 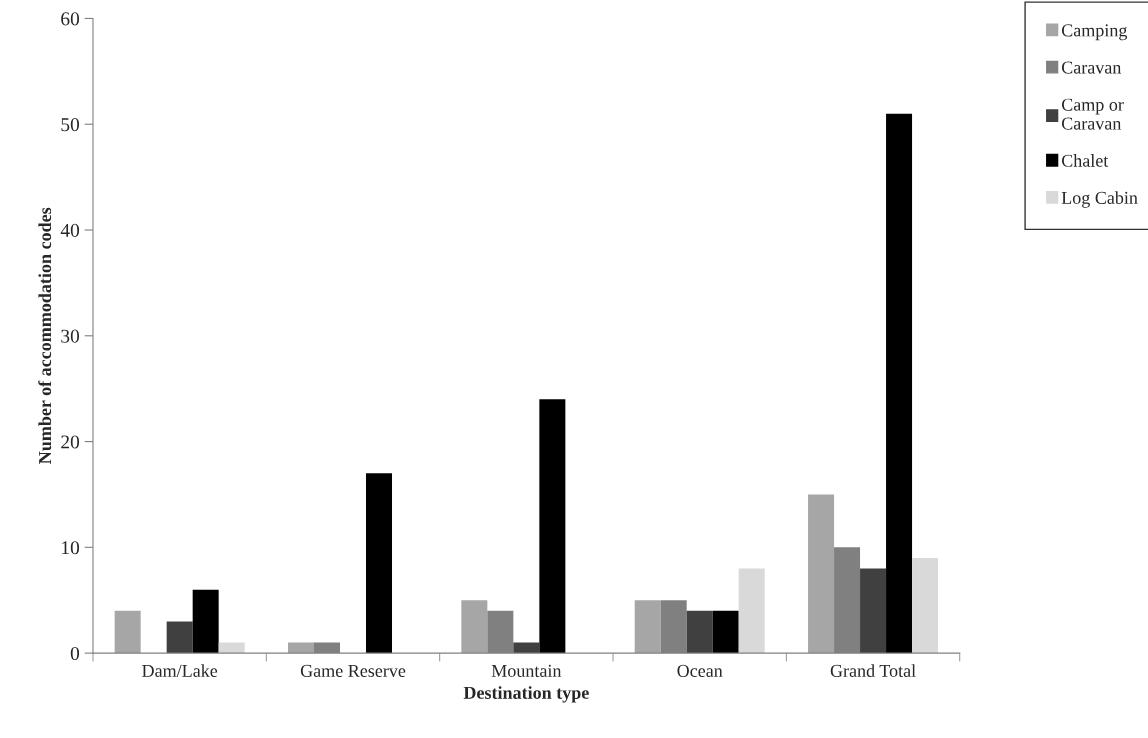 What do you see at coordinates (526, 694) in the screenshot?
I see `x-axis-title: Destination type` at bounding box center [526, 694].